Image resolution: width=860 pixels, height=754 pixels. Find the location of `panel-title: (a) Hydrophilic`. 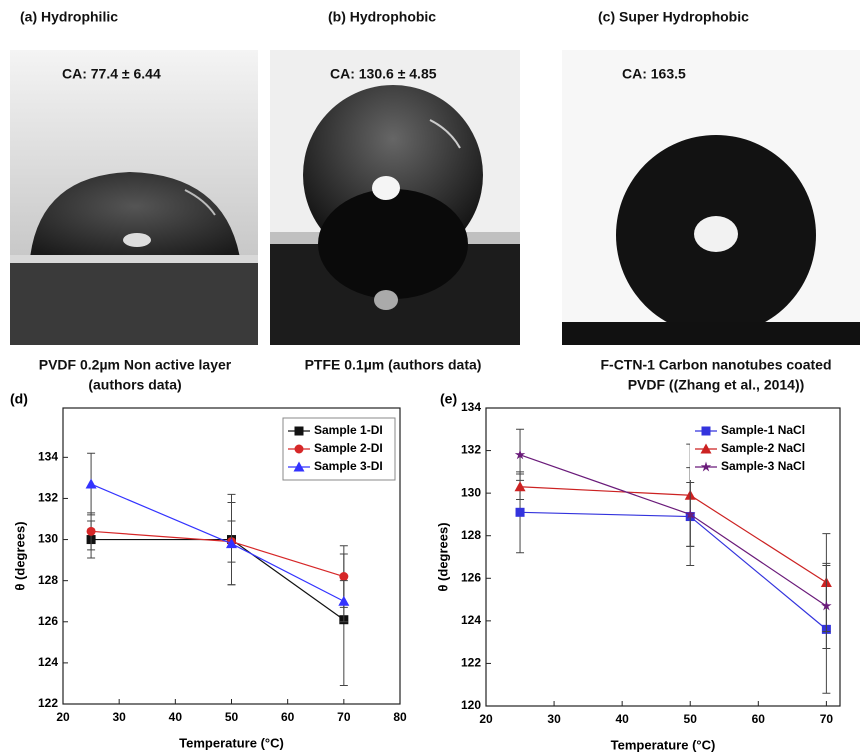

panel-title: (a) Hydrophilic is located at coordinates (69, 17).